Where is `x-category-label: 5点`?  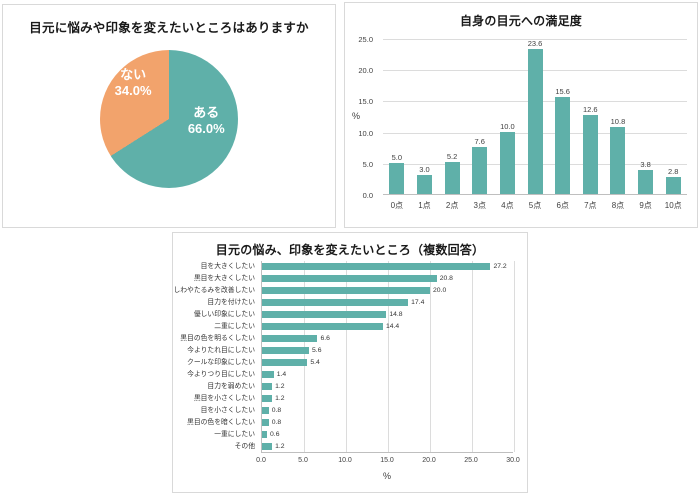 x-category-label: 5点 is located at coordinates (535, 205).